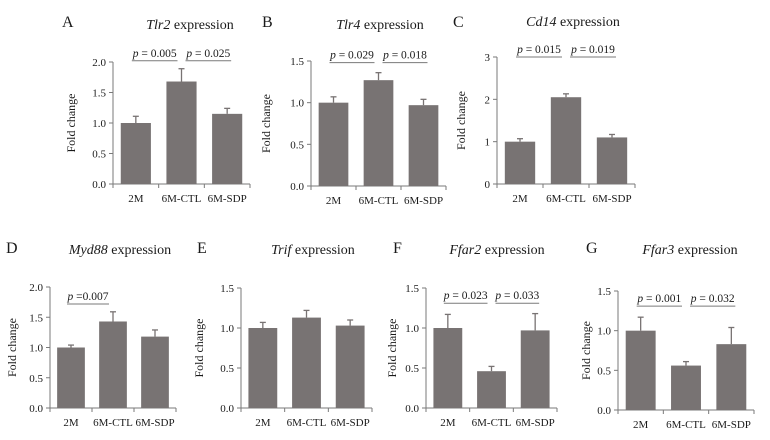  What do you see at coordinates (541, 22) in the screenshot?
I see `title-gene: Cd14` at bounding box center [541, 22].